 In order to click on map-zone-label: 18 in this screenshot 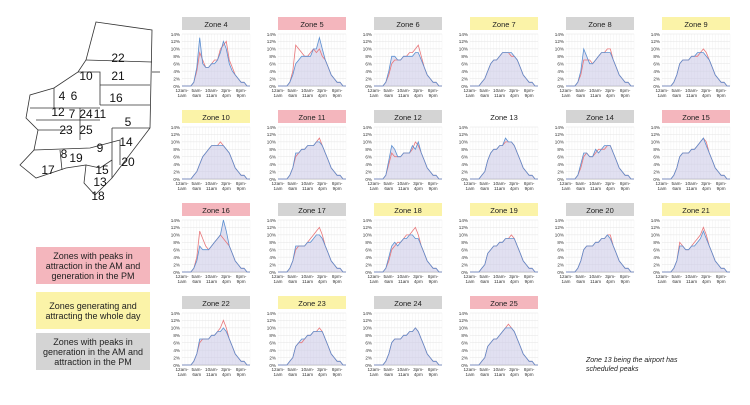, I will do `click(98, 196)`.